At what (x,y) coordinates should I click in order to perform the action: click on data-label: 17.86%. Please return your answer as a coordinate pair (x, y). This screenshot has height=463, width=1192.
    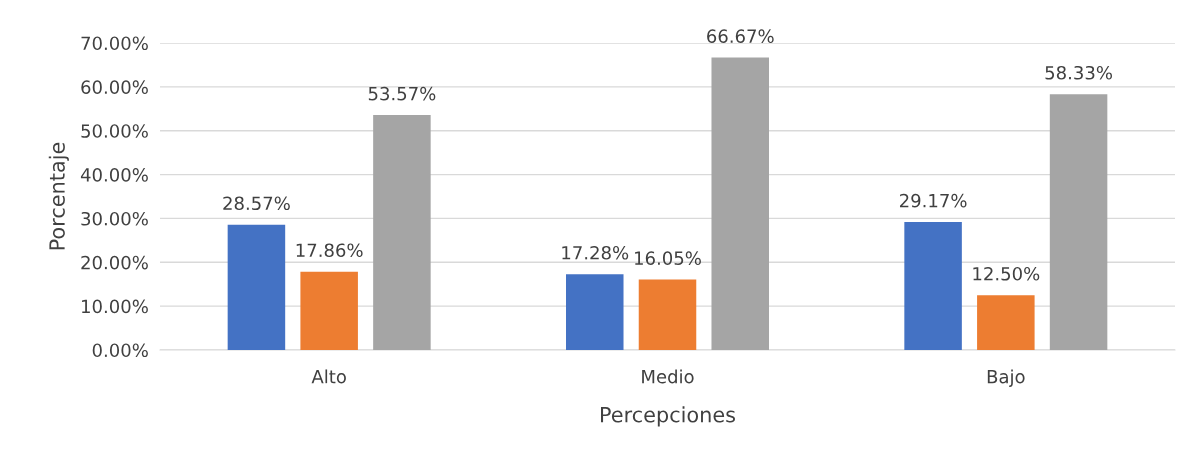
    Looking at the image, I should click on (329, 250).